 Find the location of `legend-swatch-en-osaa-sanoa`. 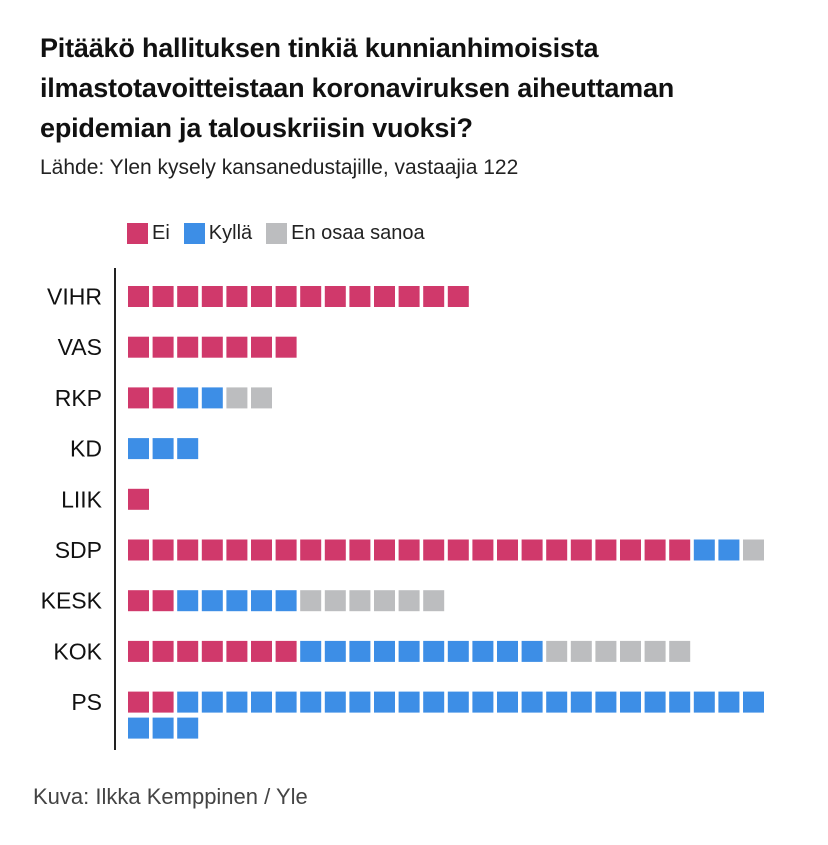

legend-swatch-en-osaa-sanoa is located at coordinates (277, 233).